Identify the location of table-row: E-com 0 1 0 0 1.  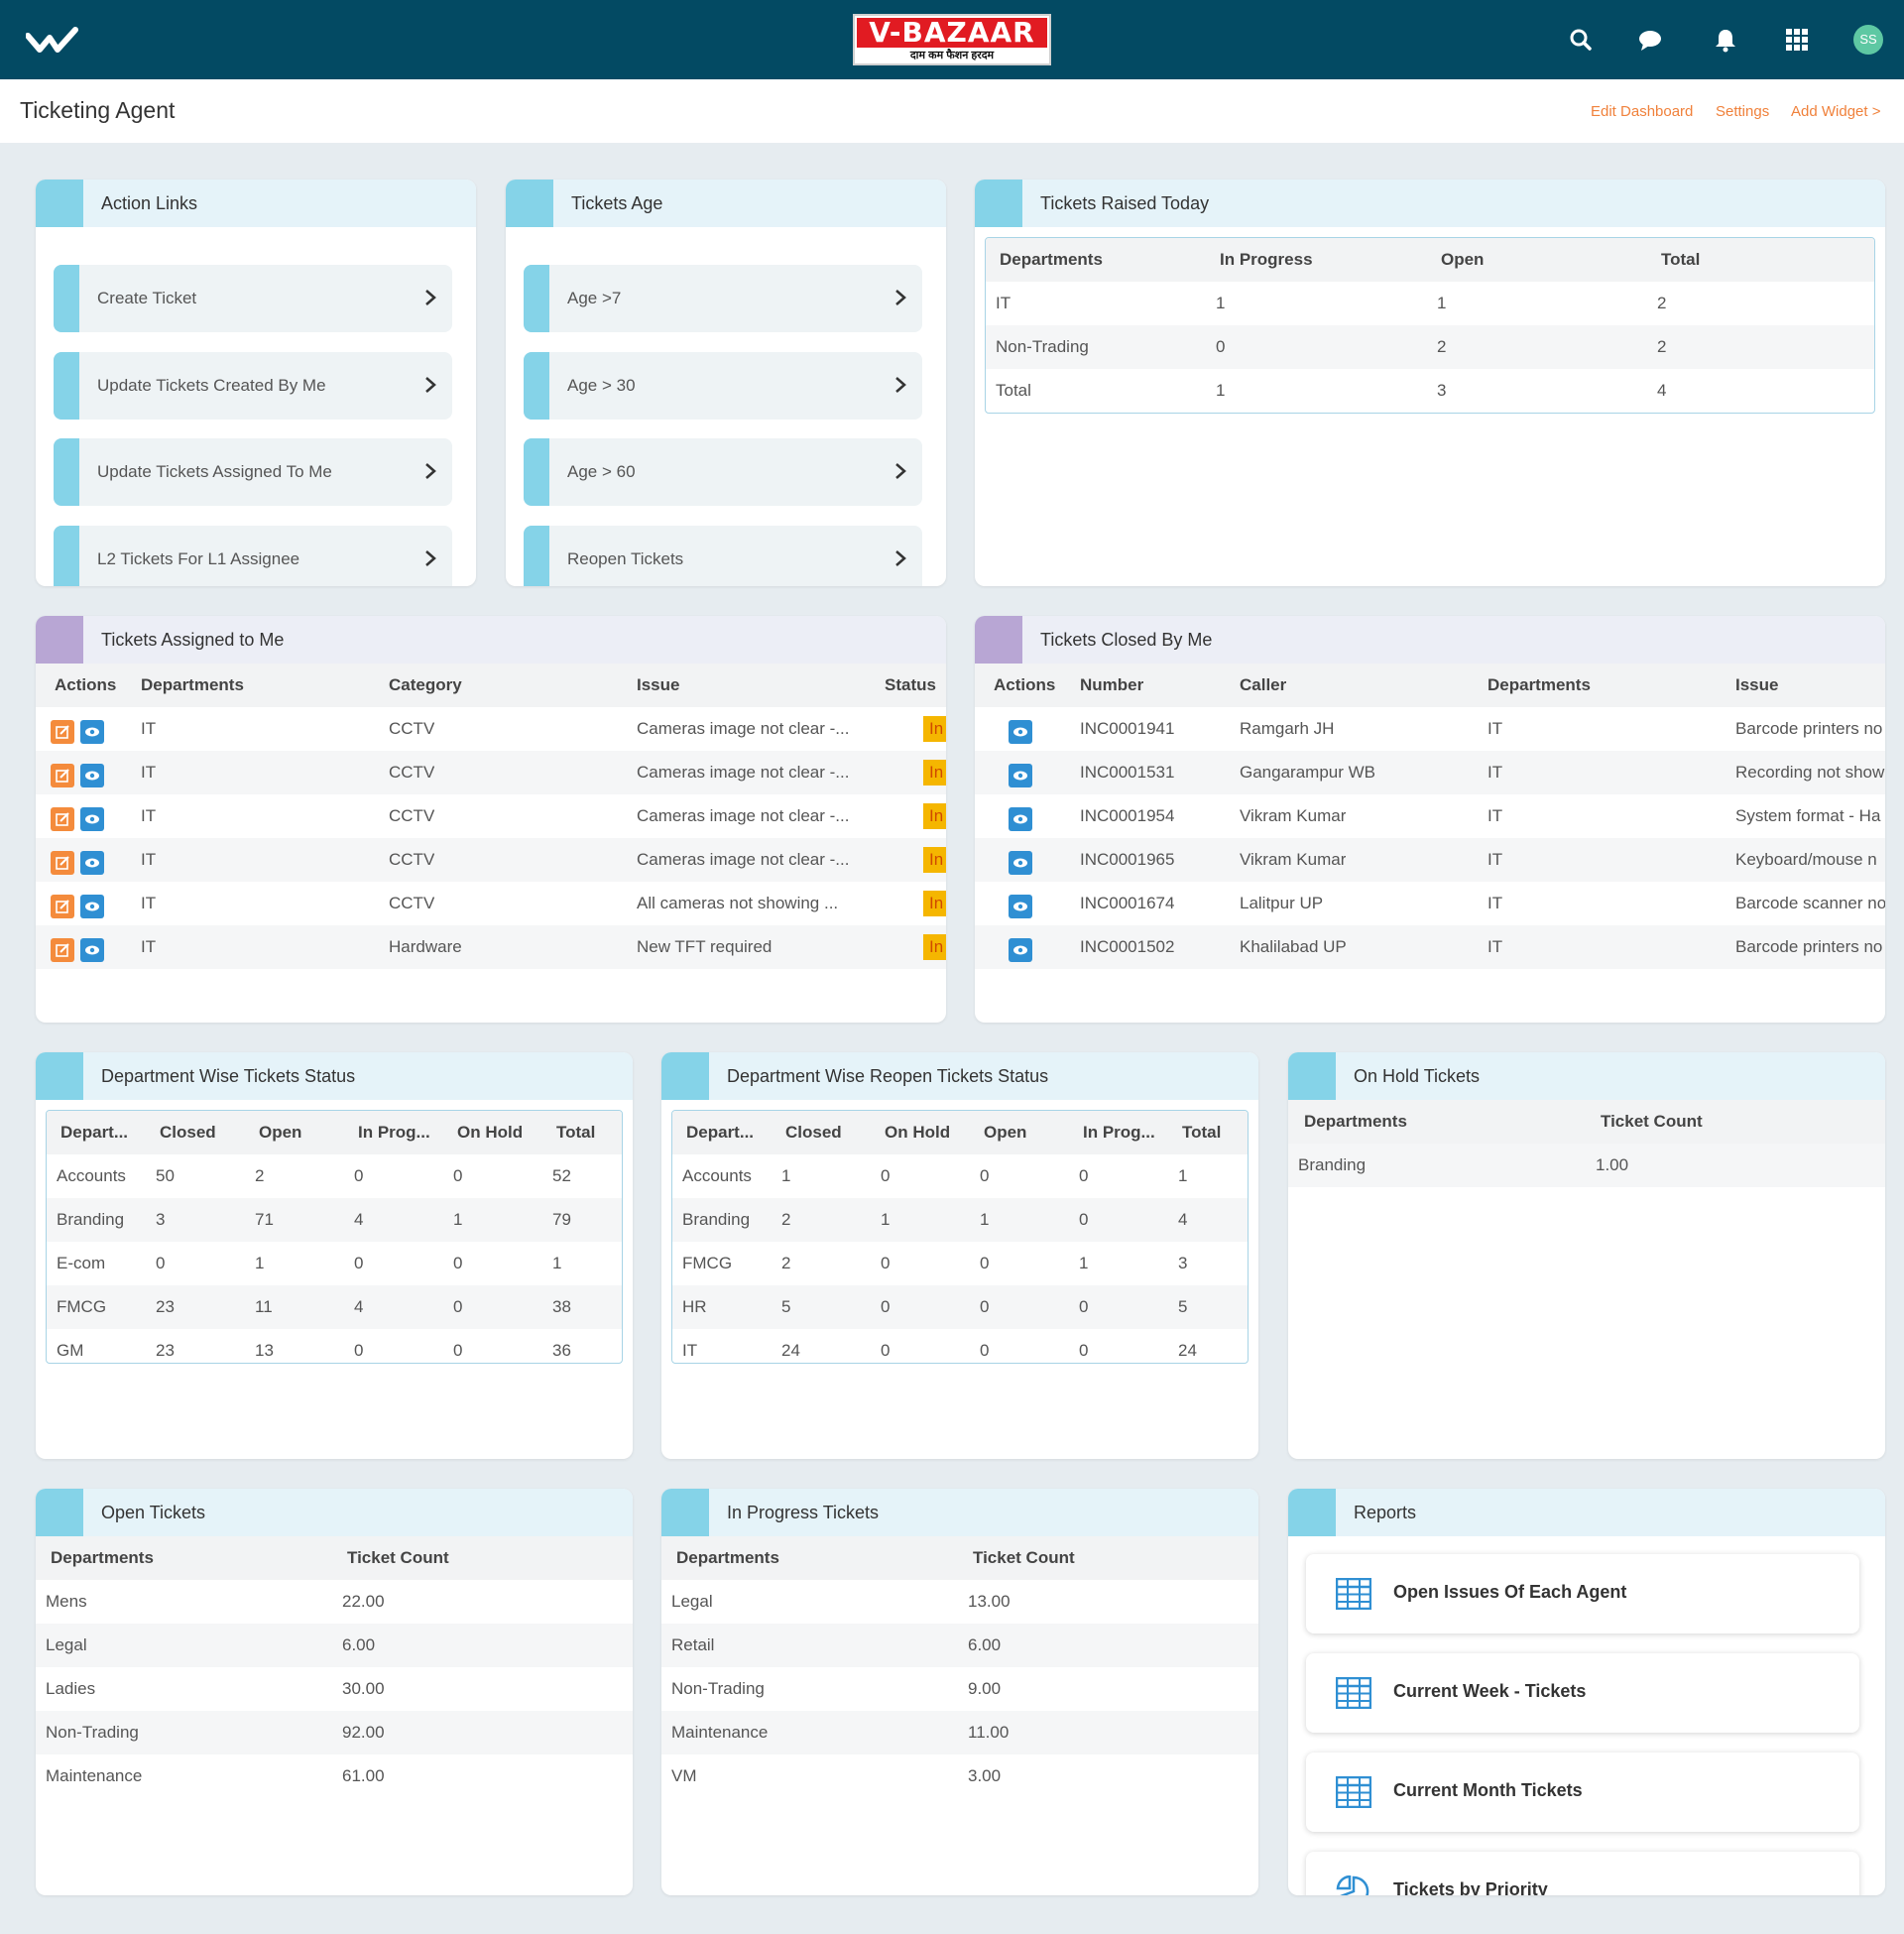
(309, 1263).